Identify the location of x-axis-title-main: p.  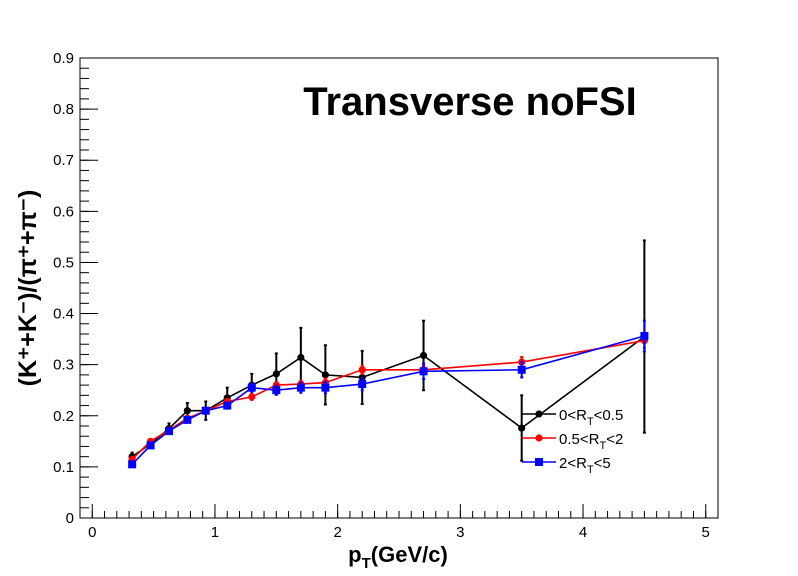
(354, 554).